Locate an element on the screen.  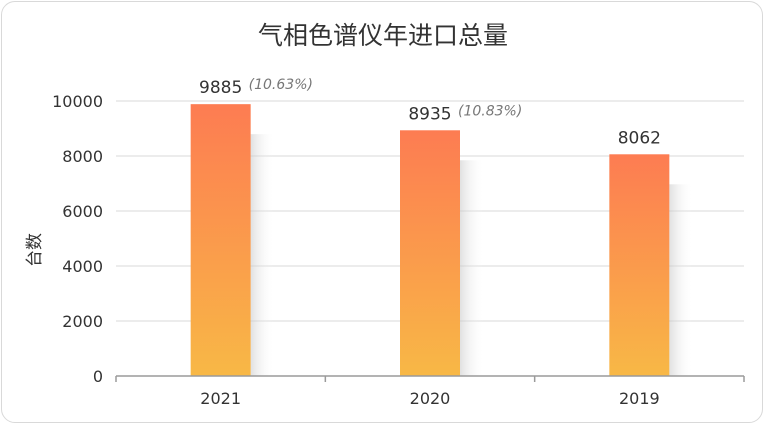
y-tick-label: 8000 is located at coordinates (82, 156).